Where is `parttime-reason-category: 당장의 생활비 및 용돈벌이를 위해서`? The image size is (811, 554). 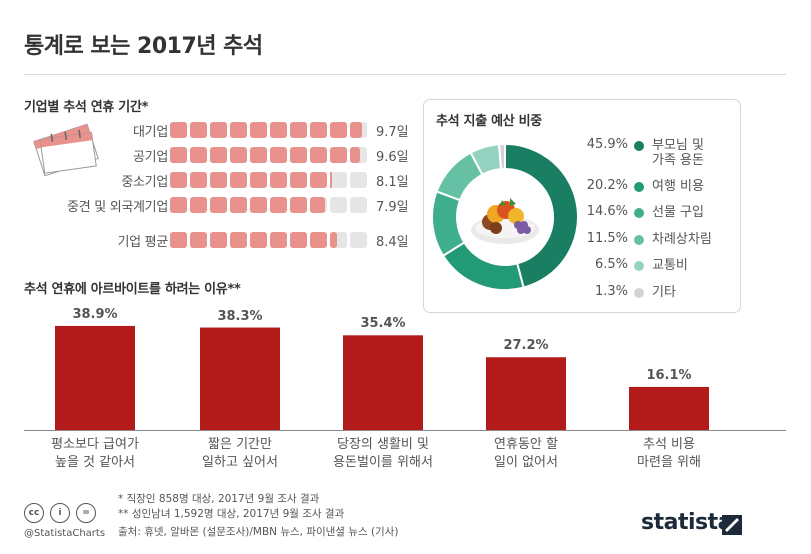
parttime-reason-category: 당장의 생활비 및 용돈벌이를 위해서 is located at coordinates (383, 453).